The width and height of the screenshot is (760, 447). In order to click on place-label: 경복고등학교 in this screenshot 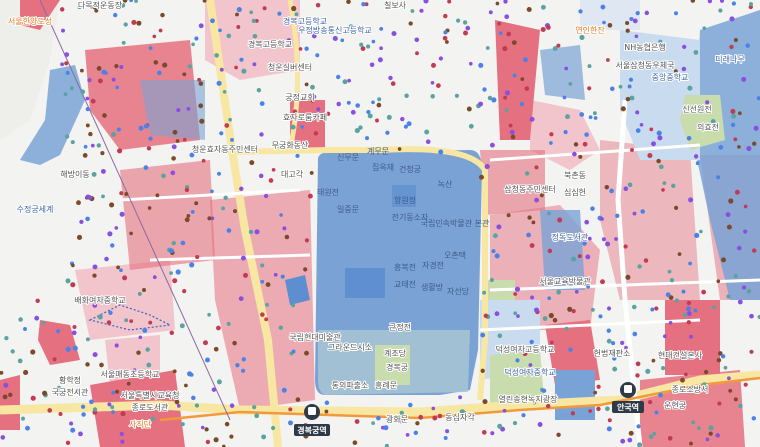, I will do `click(270, 44)`.